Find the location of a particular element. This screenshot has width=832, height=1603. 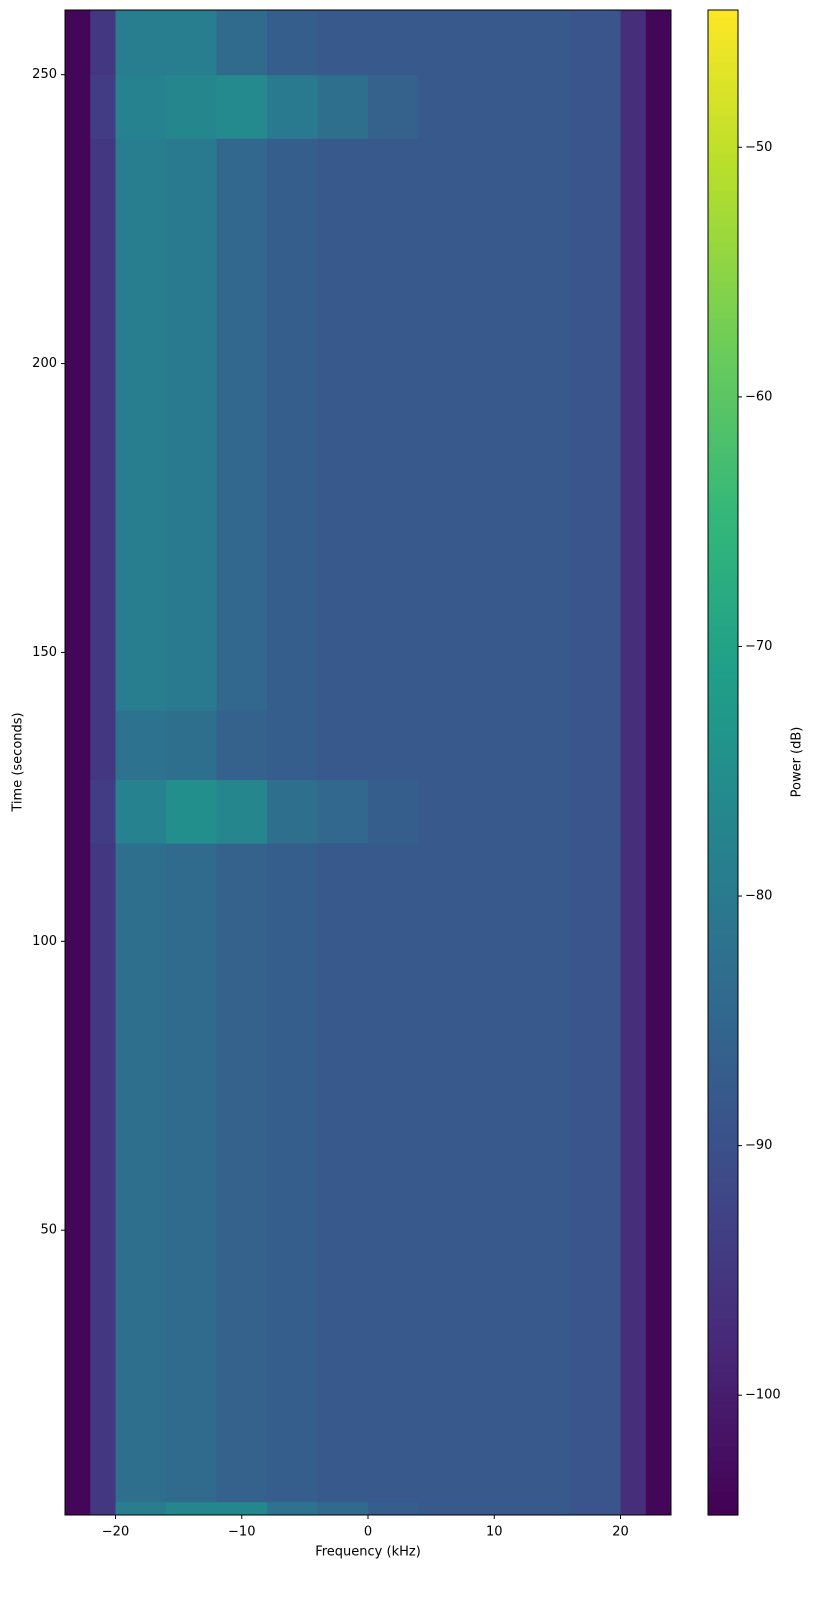

y-tick-label: 50 is located at coordinates (48, 1230).